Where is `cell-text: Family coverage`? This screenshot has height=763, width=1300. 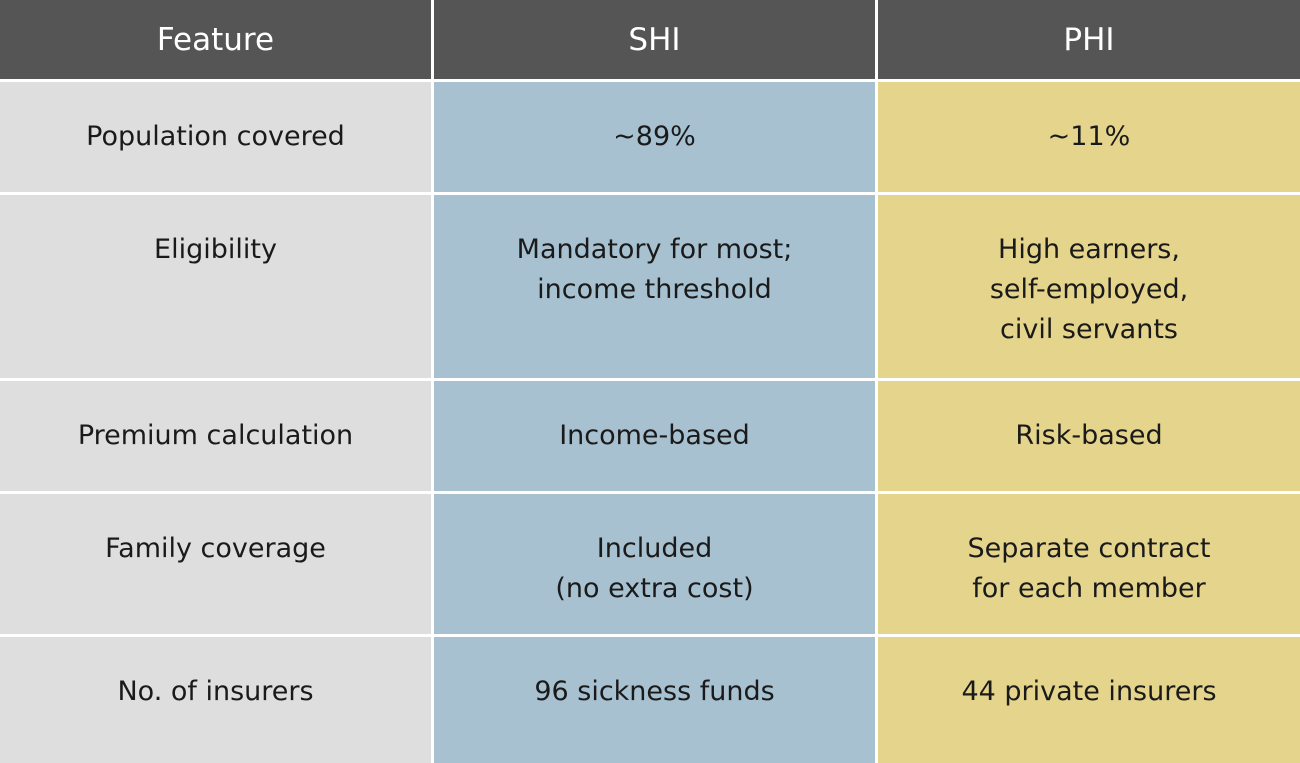
cell-text: Family coverage is located at coordinates (215, 548).